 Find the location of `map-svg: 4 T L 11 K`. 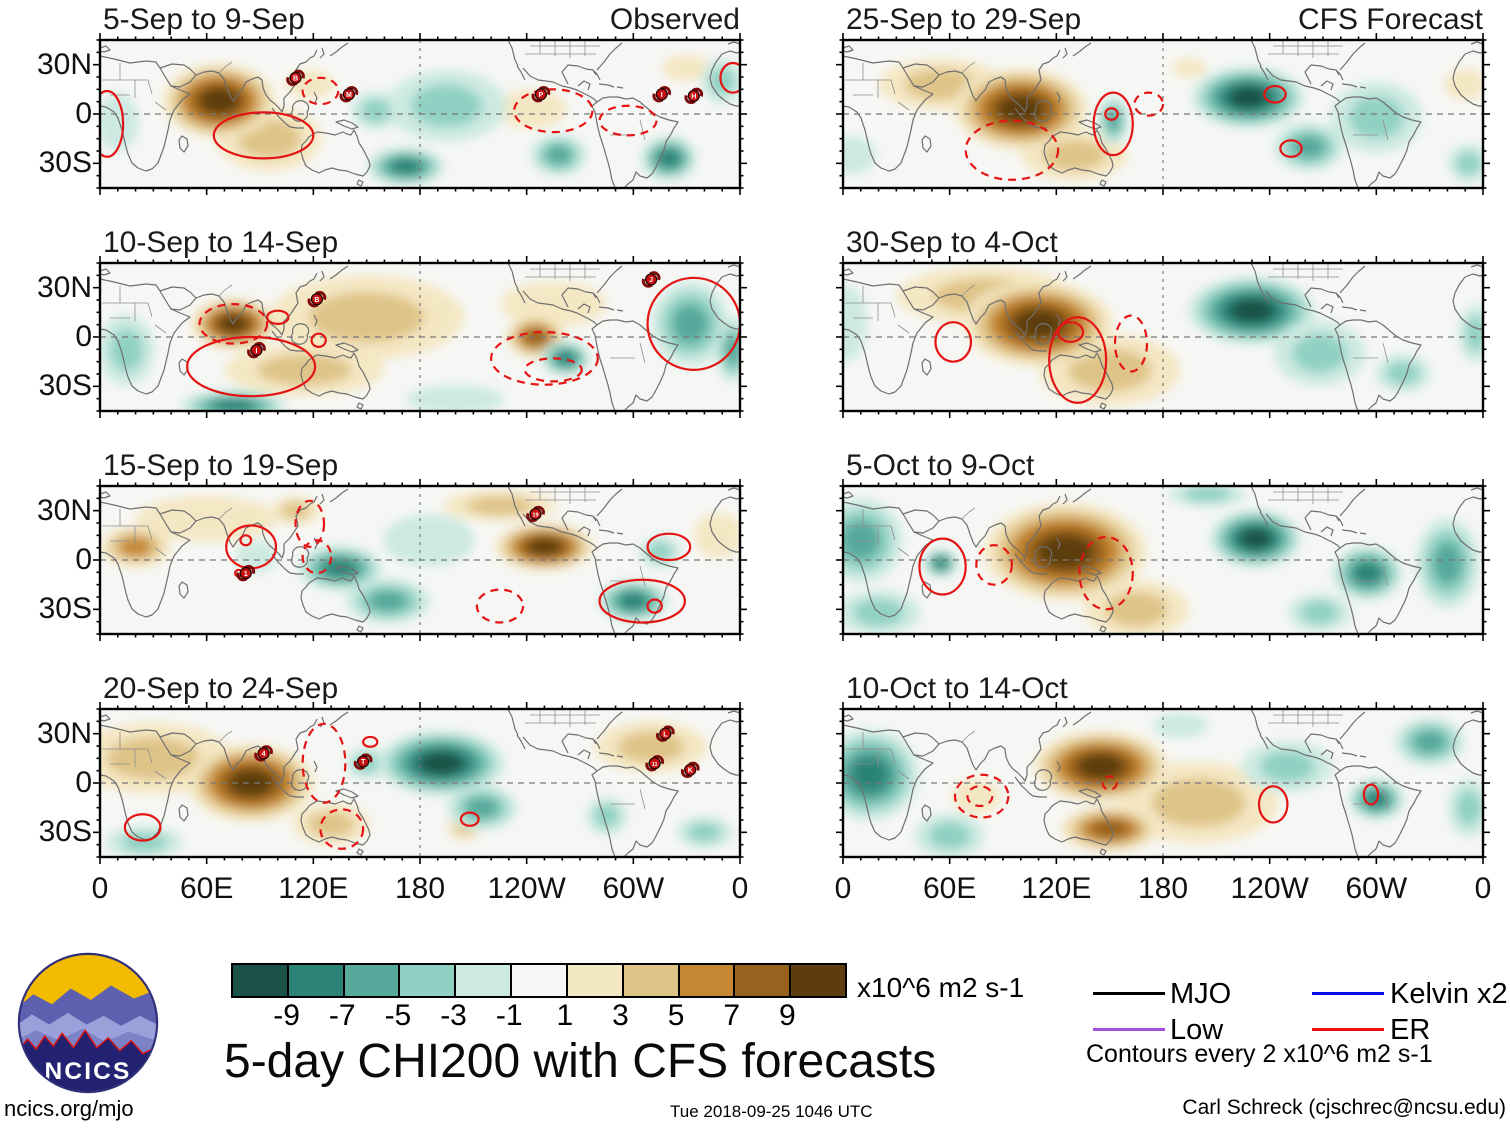

map-svg: 4 T L 11 K is located at coordinates (420, 783).